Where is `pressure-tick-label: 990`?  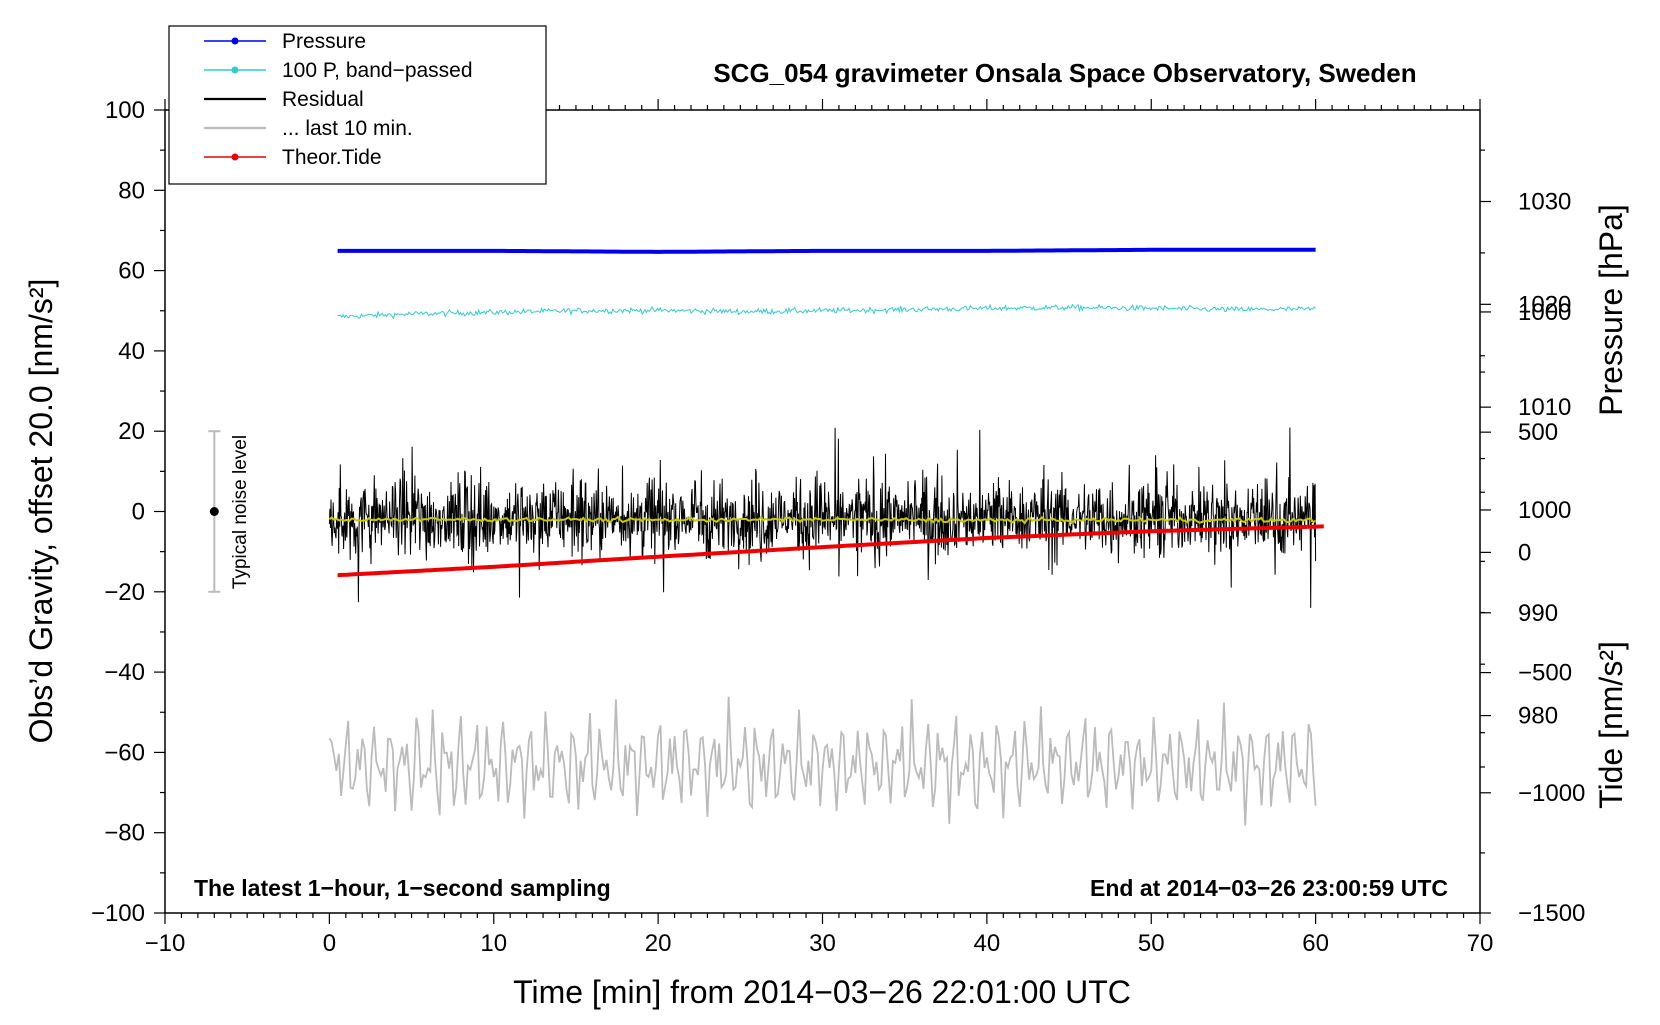
pressure-tick-label: 990 is located at coordinates (1538, 613).